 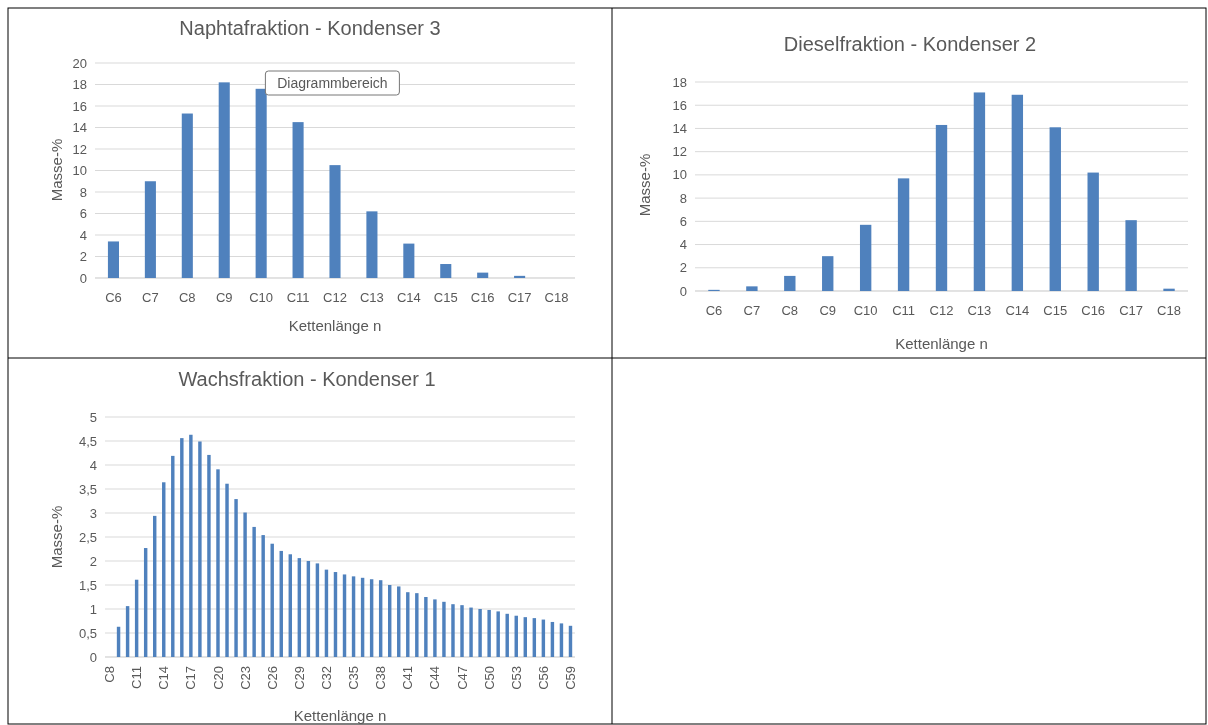 I want to click on y-tick-label: 1, so click(x=93, y=609).